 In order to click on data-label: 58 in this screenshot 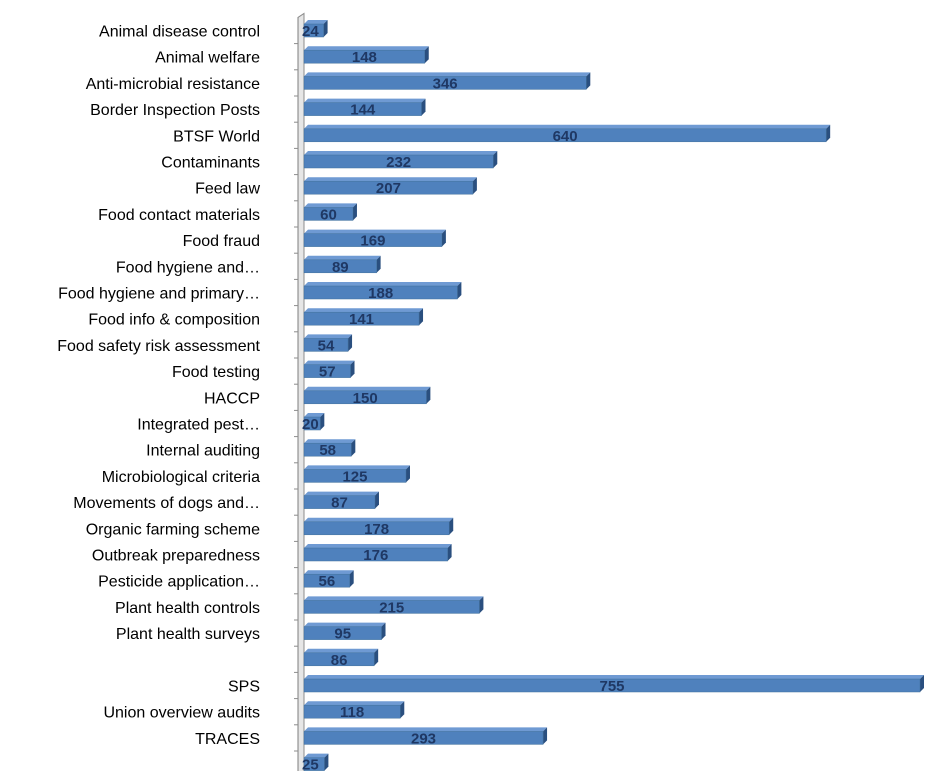, I will do `click(327, 450)`.